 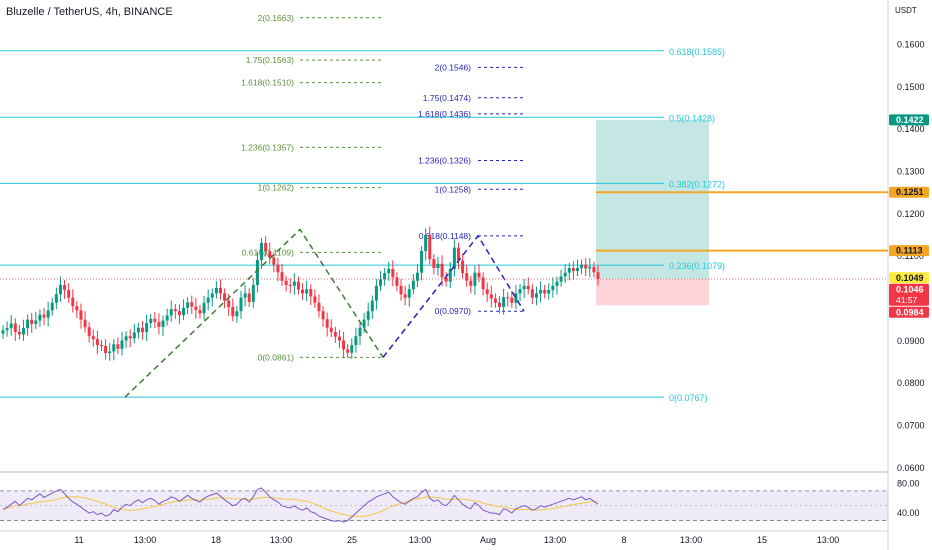 What do you see at coordinates (352, 540) in the screenshot?
I see `time-tick-label: 25` at bounding box center [352, 540].